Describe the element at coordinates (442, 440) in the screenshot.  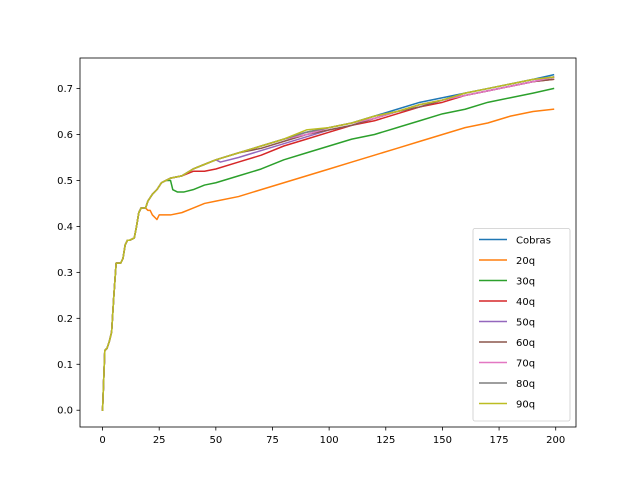
I see `x-tick-label: 150` at that location.